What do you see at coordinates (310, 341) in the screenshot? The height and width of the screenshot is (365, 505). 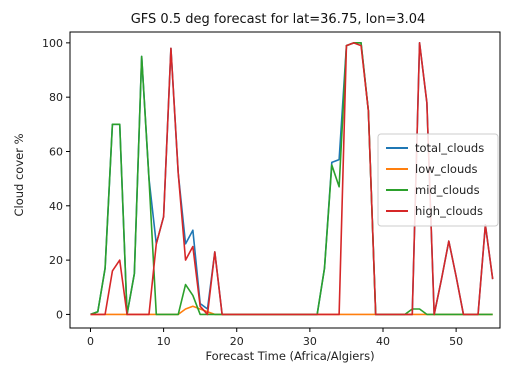 I see `x-tick-label: 30` at bounding box center [310, 341].